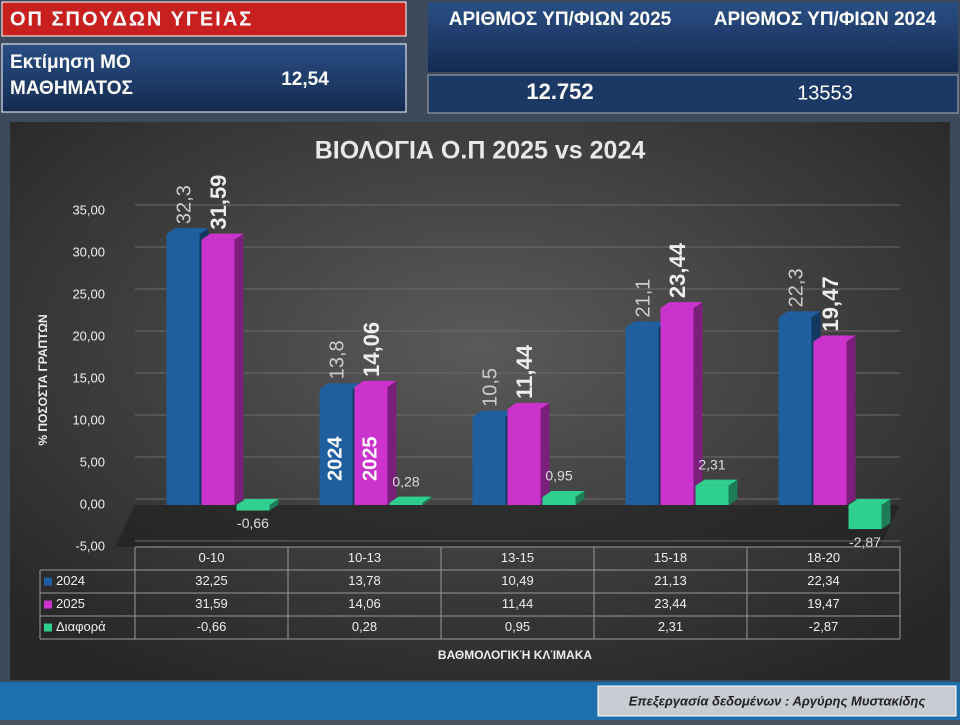 This screenshot has width=960, height=725. What do you see at coordinates (211, 603) in the screenshot?
I see `table-cell: 31,59` at bounding box center [211, 603].